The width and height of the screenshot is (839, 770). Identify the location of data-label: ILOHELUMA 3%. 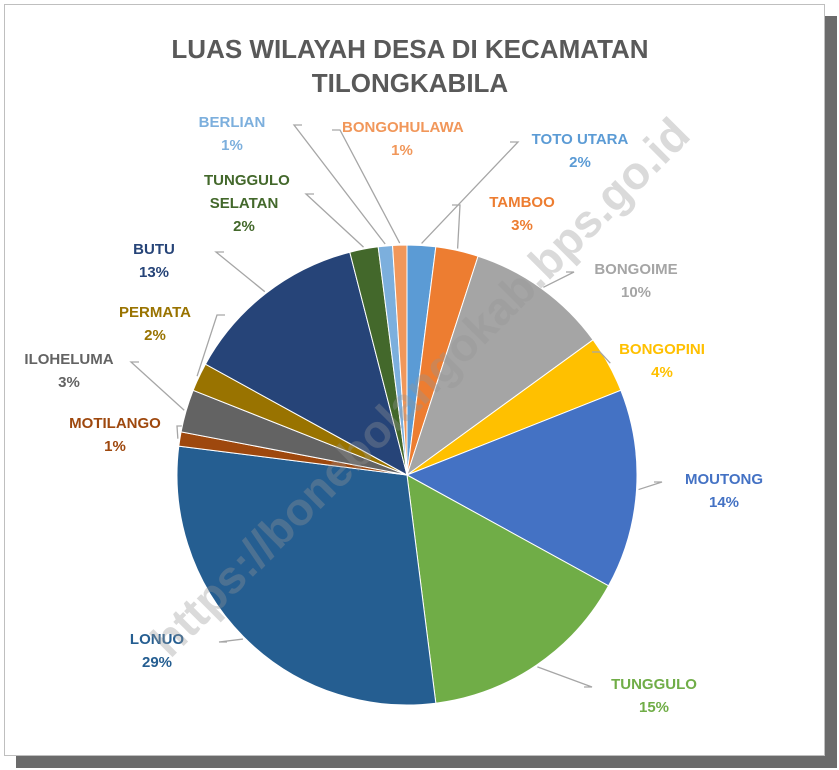
(69, 371).